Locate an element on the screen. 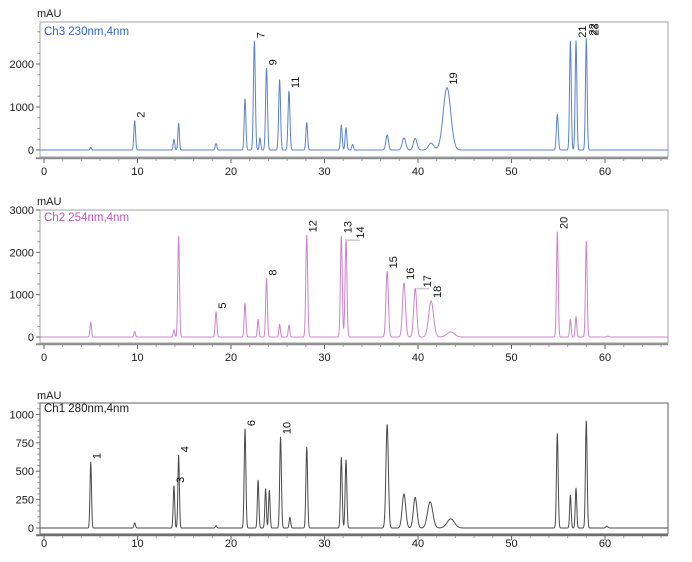 The width and height of the screenshot is (692, 562). y-axis-labels: 0 1000 2000 is located at coordinates (25, 94).